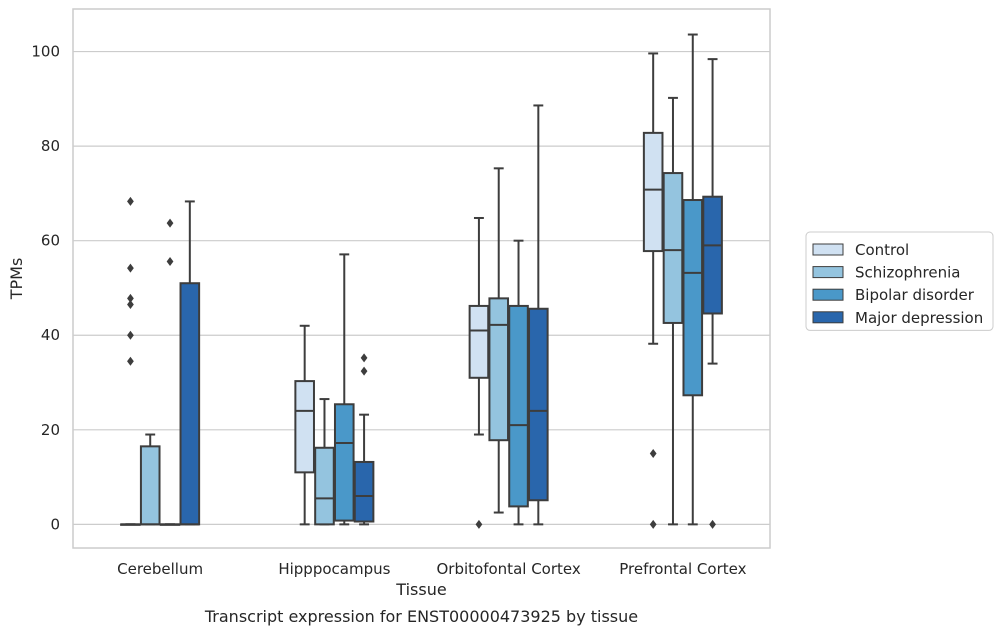 The width and height of the screenshot is (1002, 634). What do you see at coordinates (45, 288) in the screenshot?
I see `y-axis-ticks: 0 20 40 60 80 100` at bounding box center [45, 288].